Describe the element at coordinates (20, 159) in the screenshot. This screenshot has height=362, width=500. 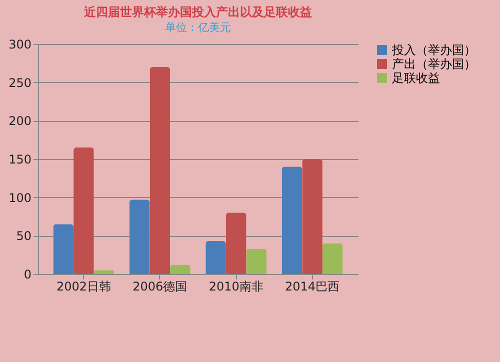
I see `y-tick-label: 150` at that location.